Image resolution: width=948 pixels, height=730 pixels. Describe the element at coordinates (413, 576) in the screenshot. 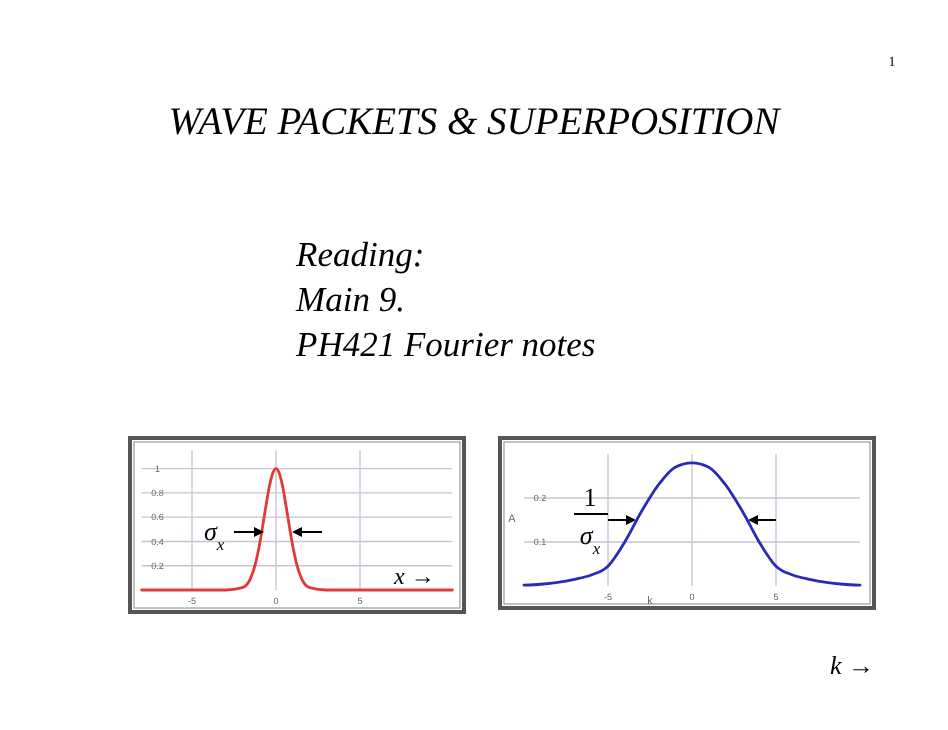

I see `x-axis-title: x →` at that location.